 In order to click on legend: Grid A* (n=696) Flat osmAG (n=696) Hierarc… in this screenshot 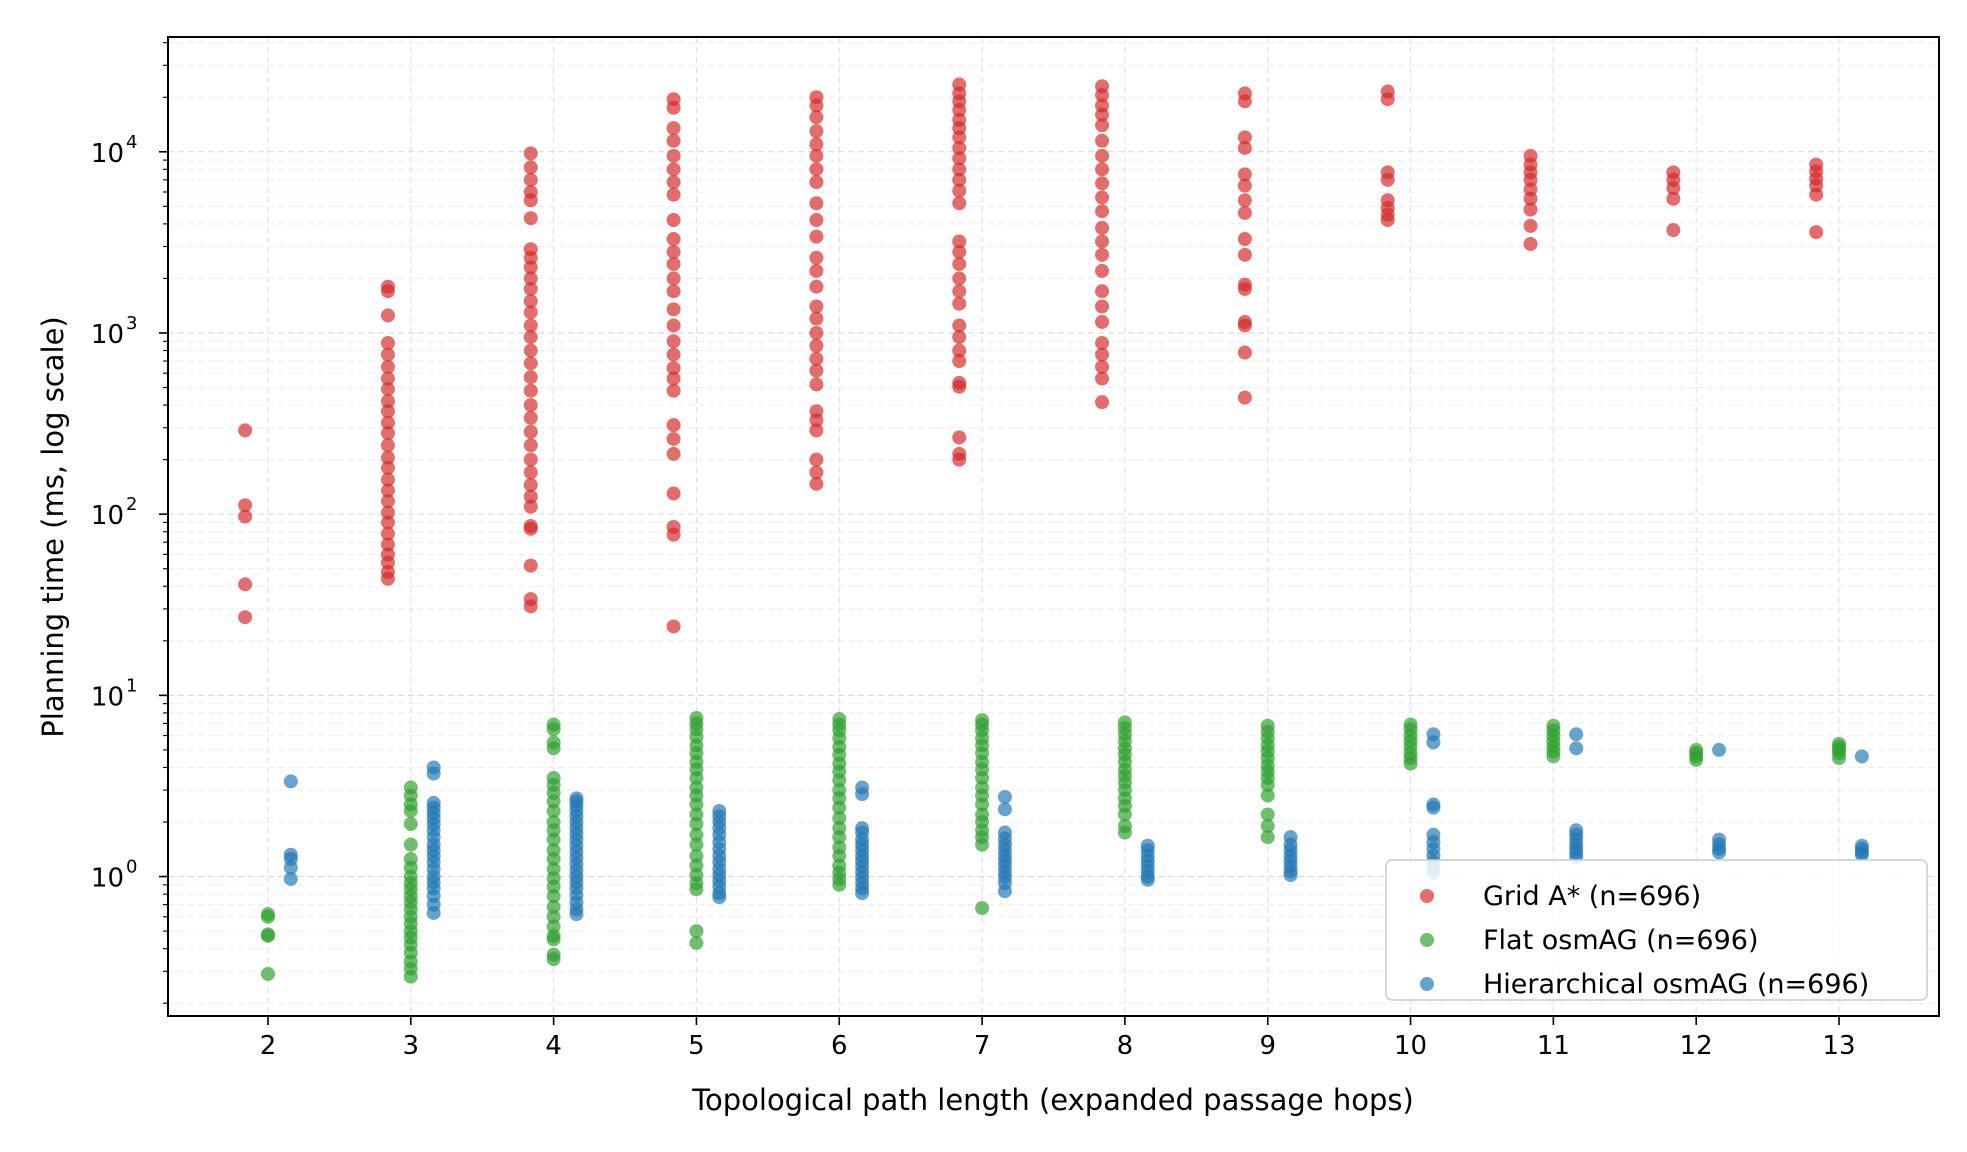, I will do `click(1656, 930)`.